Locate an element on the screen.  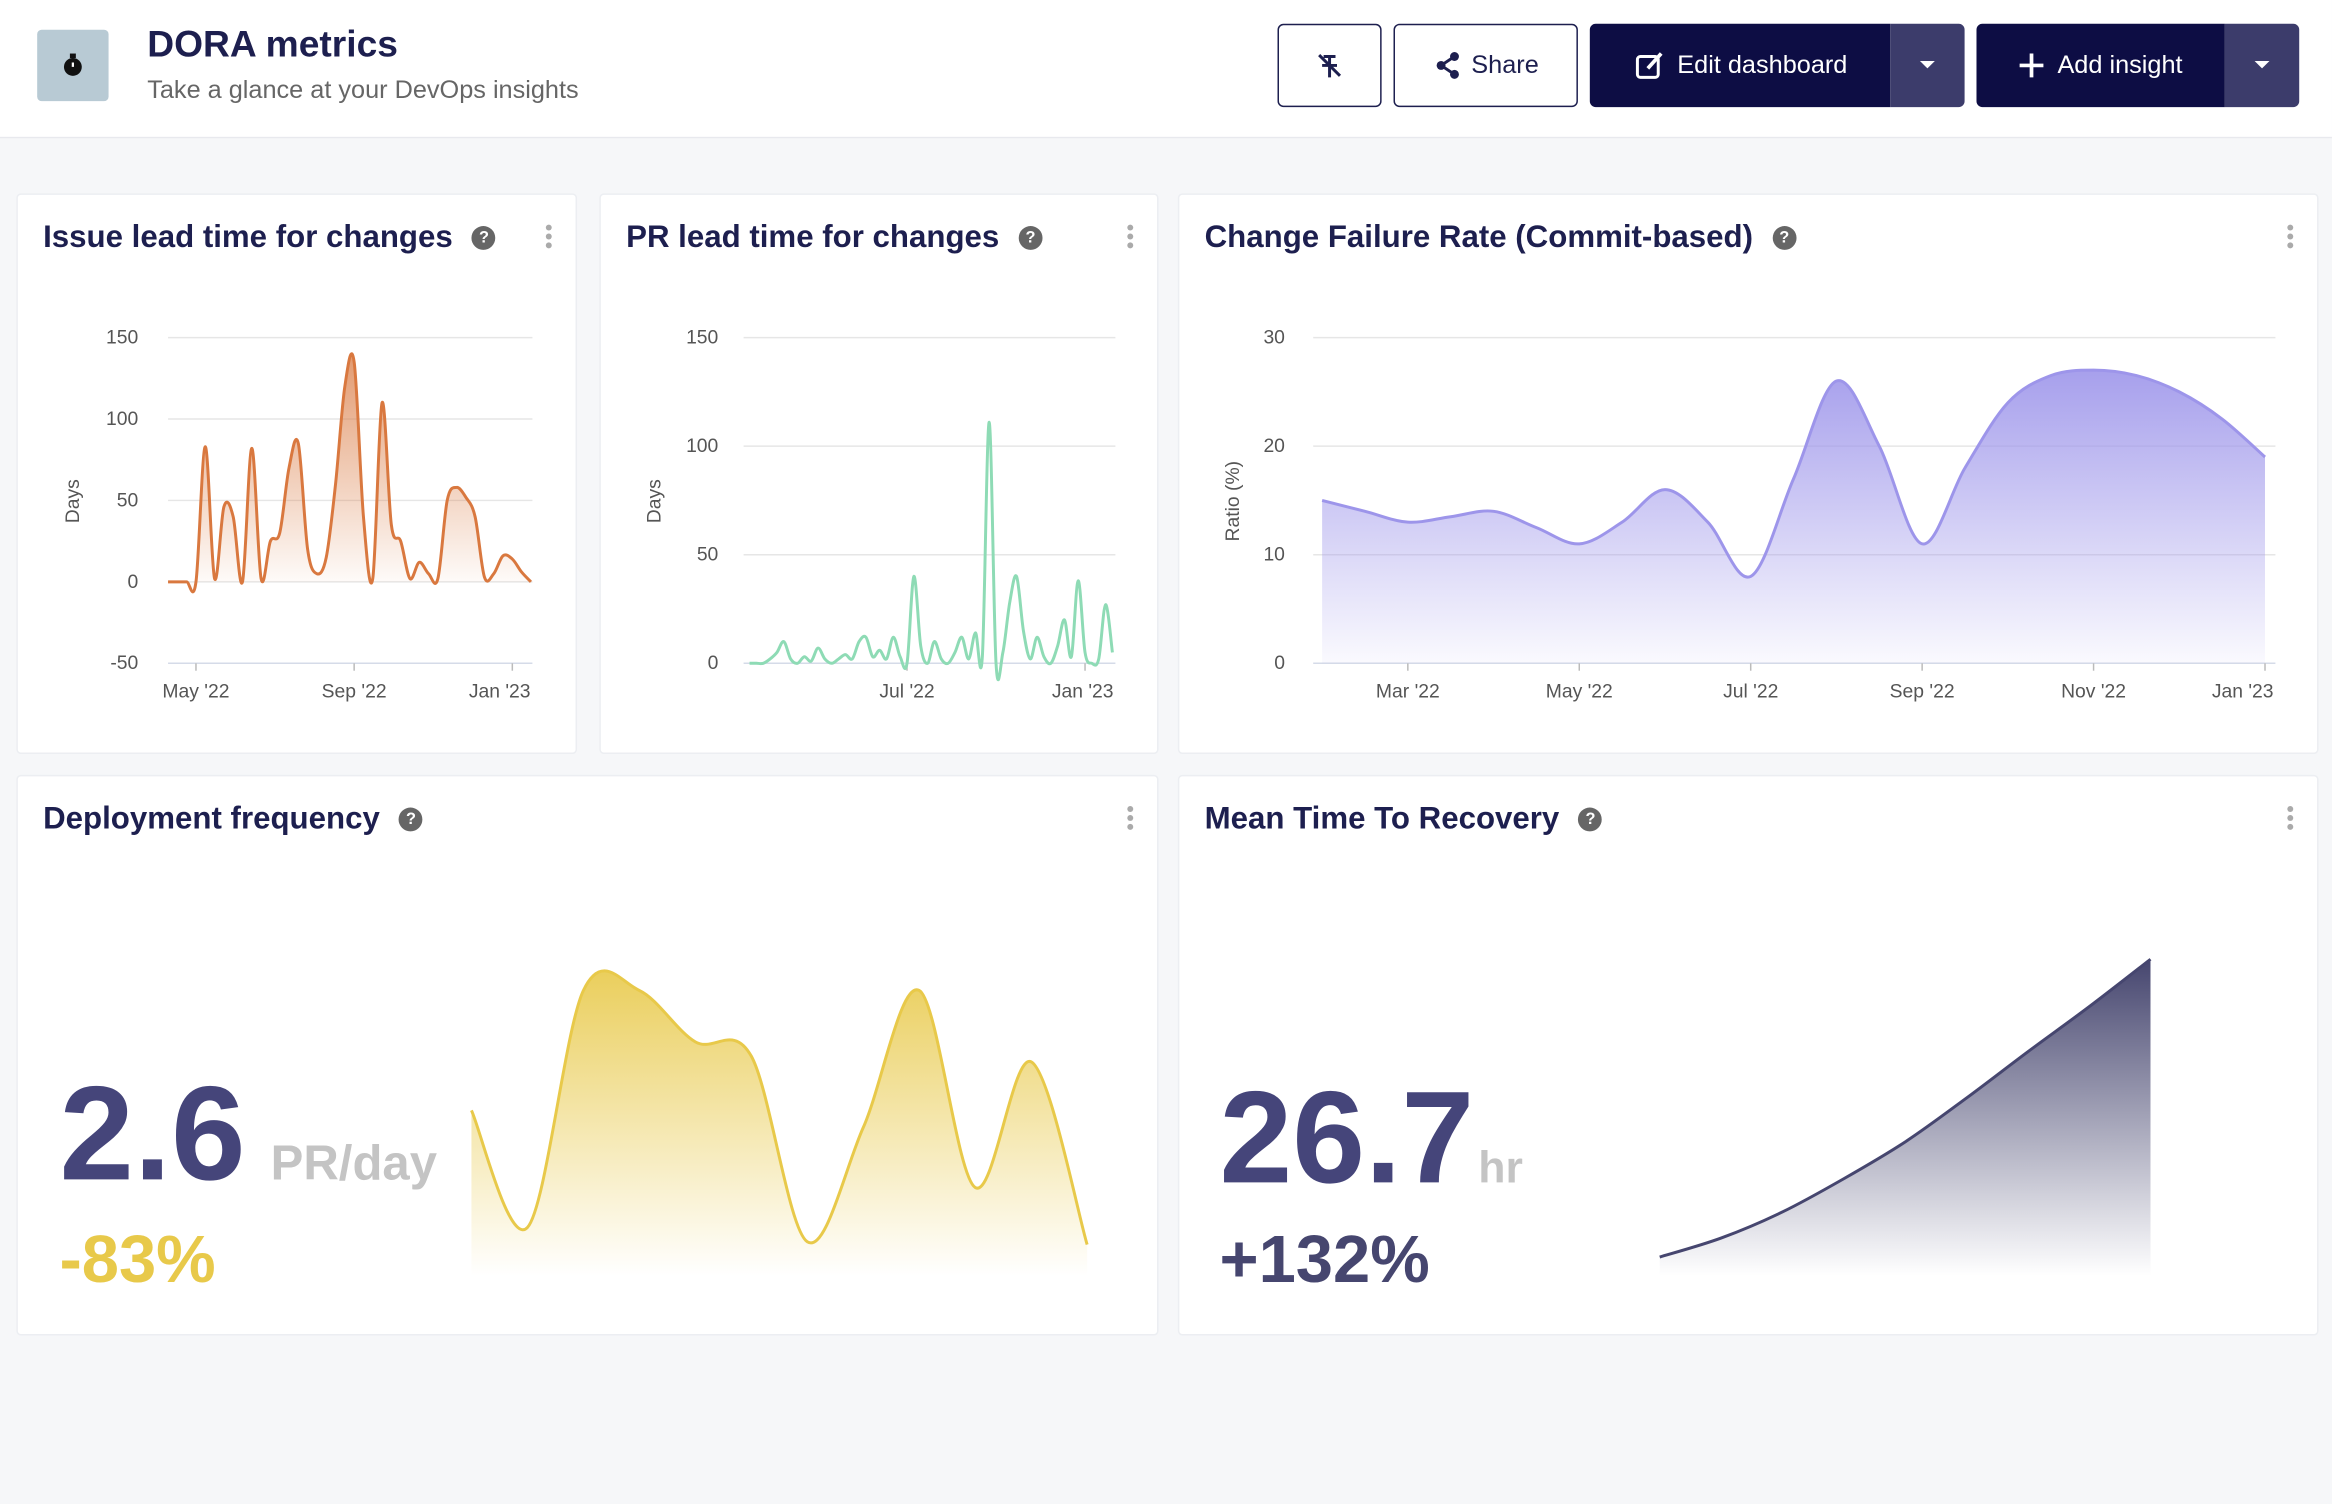
add-dropdown is located at coordinates (2262, 65).